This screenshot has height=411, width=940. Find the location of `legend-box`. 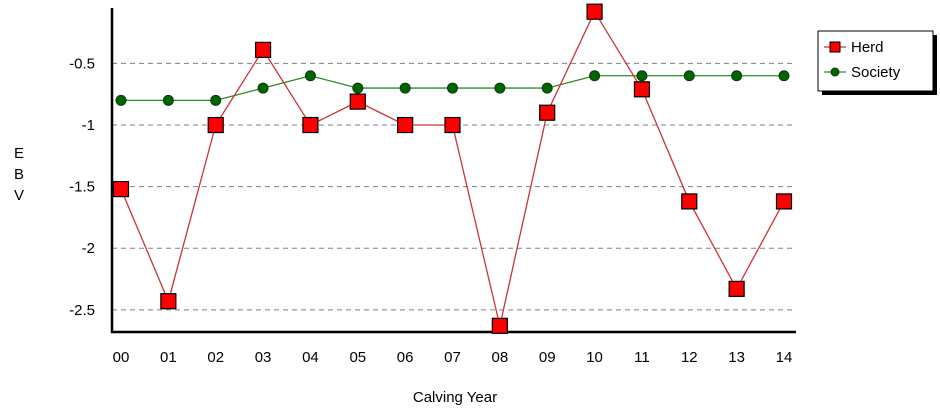

legend-box is located at coordinates (875, 61).